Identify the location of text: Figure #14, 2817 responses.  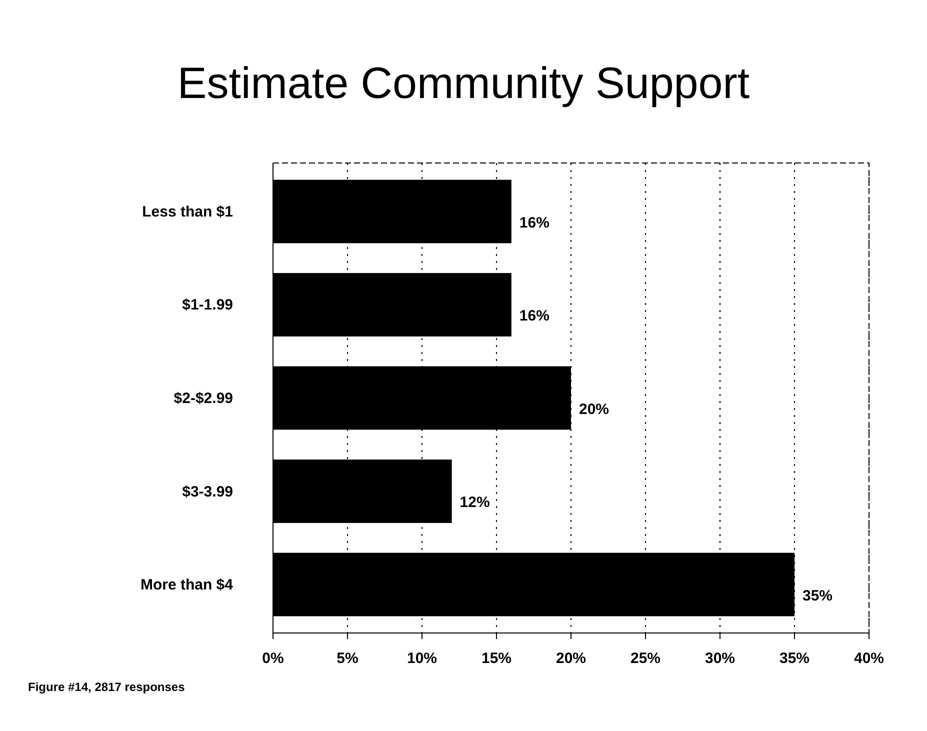
(107, 687).